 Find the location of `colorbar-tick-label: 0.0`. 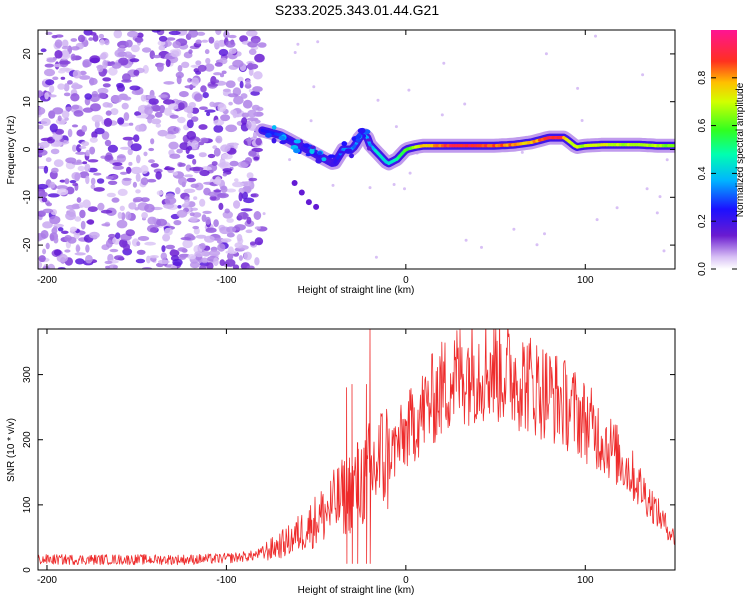

colorbar-tick-label: 0.0 is located at coordinates (702, 269).